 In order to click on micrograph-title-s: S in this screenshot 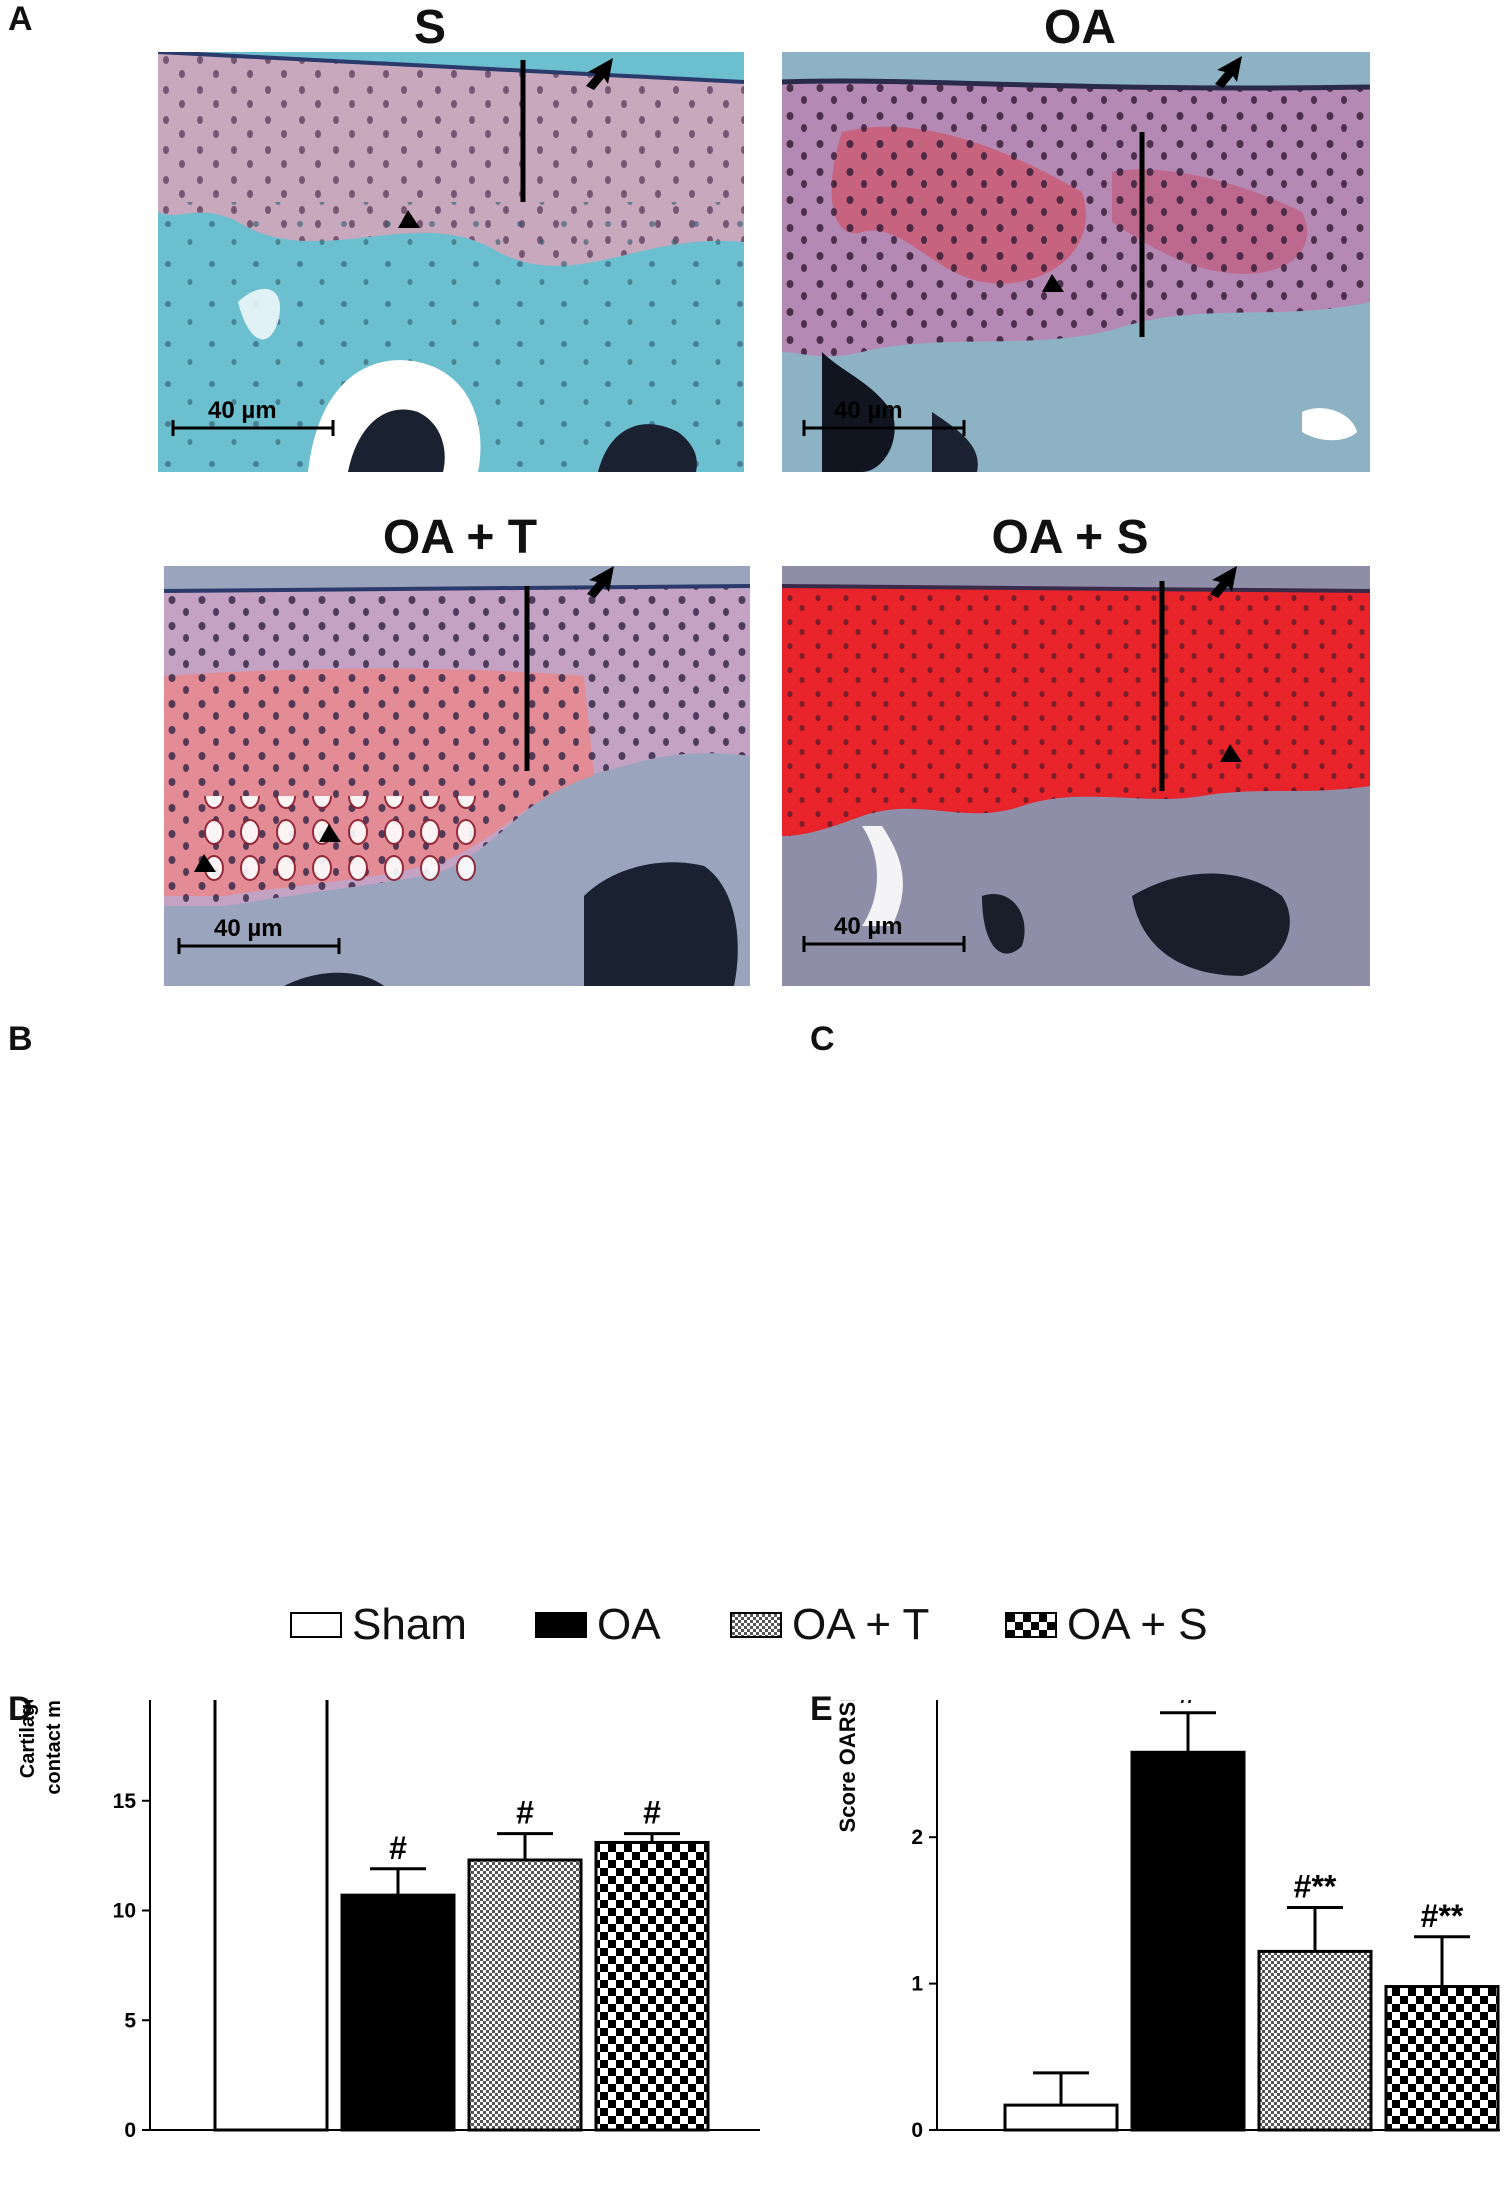, I will do `click(429, 27)`.